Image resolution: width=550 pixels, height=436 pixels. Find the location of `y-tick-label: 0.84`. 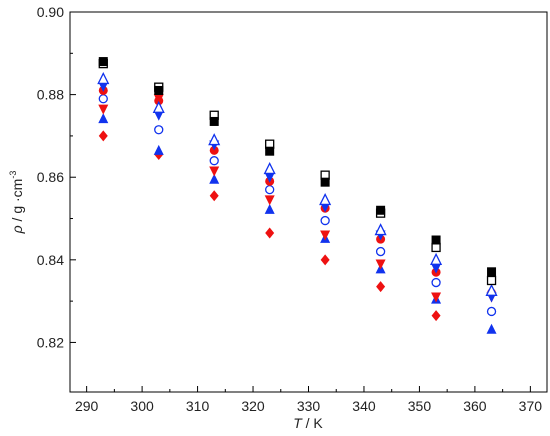

y-tick-label: 0.84 is located at coordinates (50, 260).